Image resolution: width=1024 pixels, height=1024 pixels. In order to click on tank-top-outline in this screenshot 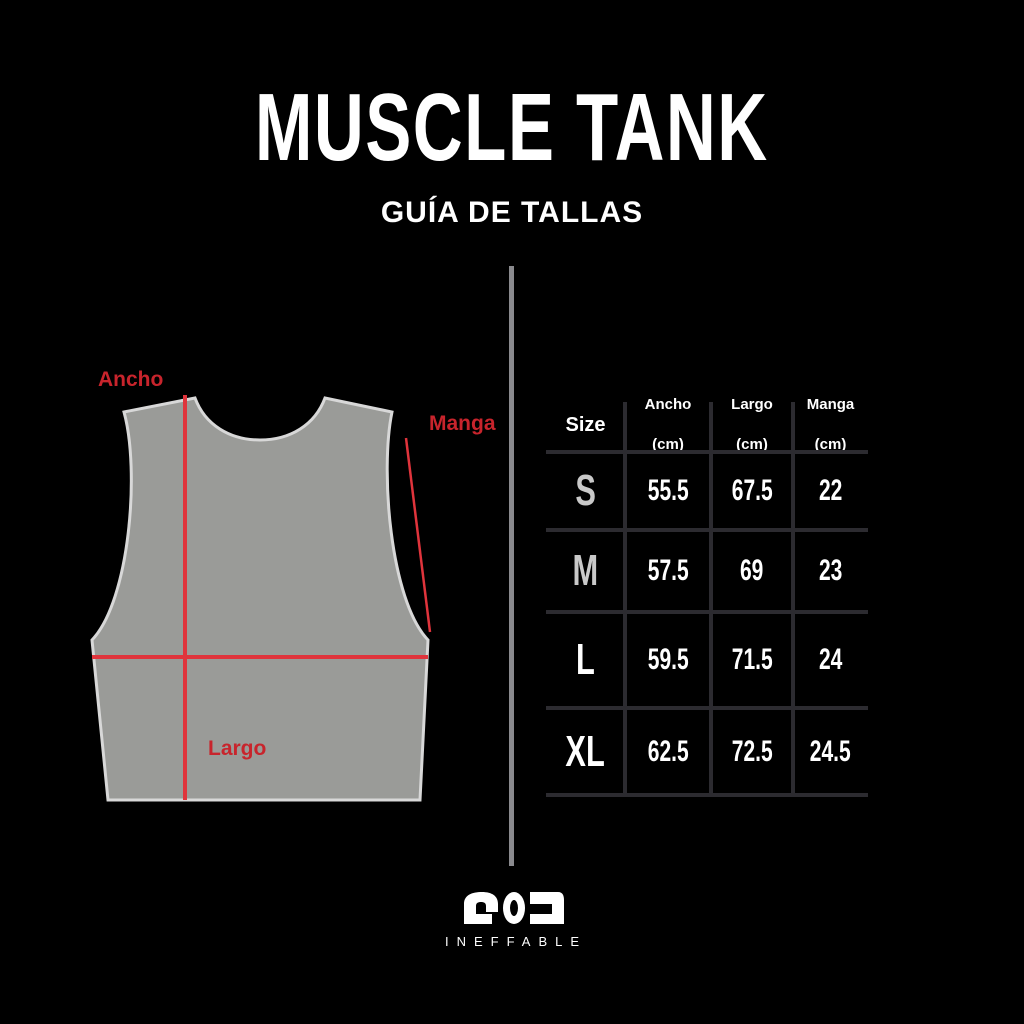, I will do `click(260, 599)`.